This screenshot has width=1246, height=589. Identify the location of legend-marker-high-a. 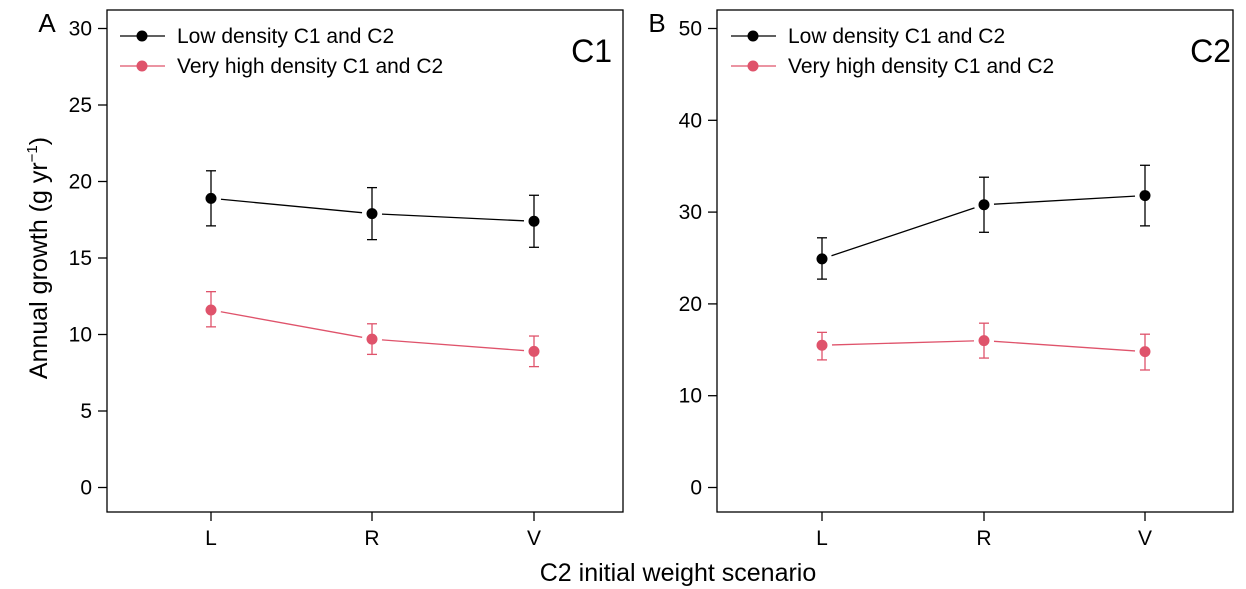
(142, 66).